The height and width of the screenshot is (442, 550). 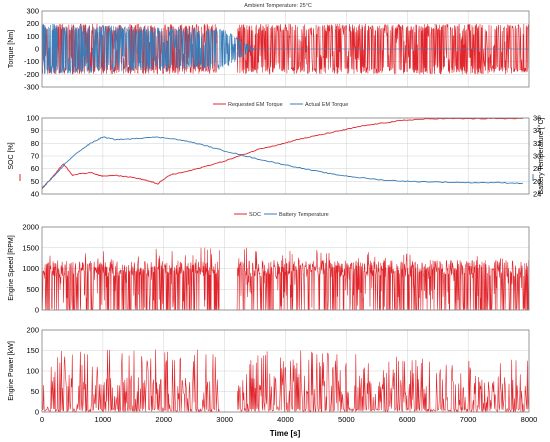 I want to click on legend-label-requested: Requested EM Torque, so click(x=255, y=105).